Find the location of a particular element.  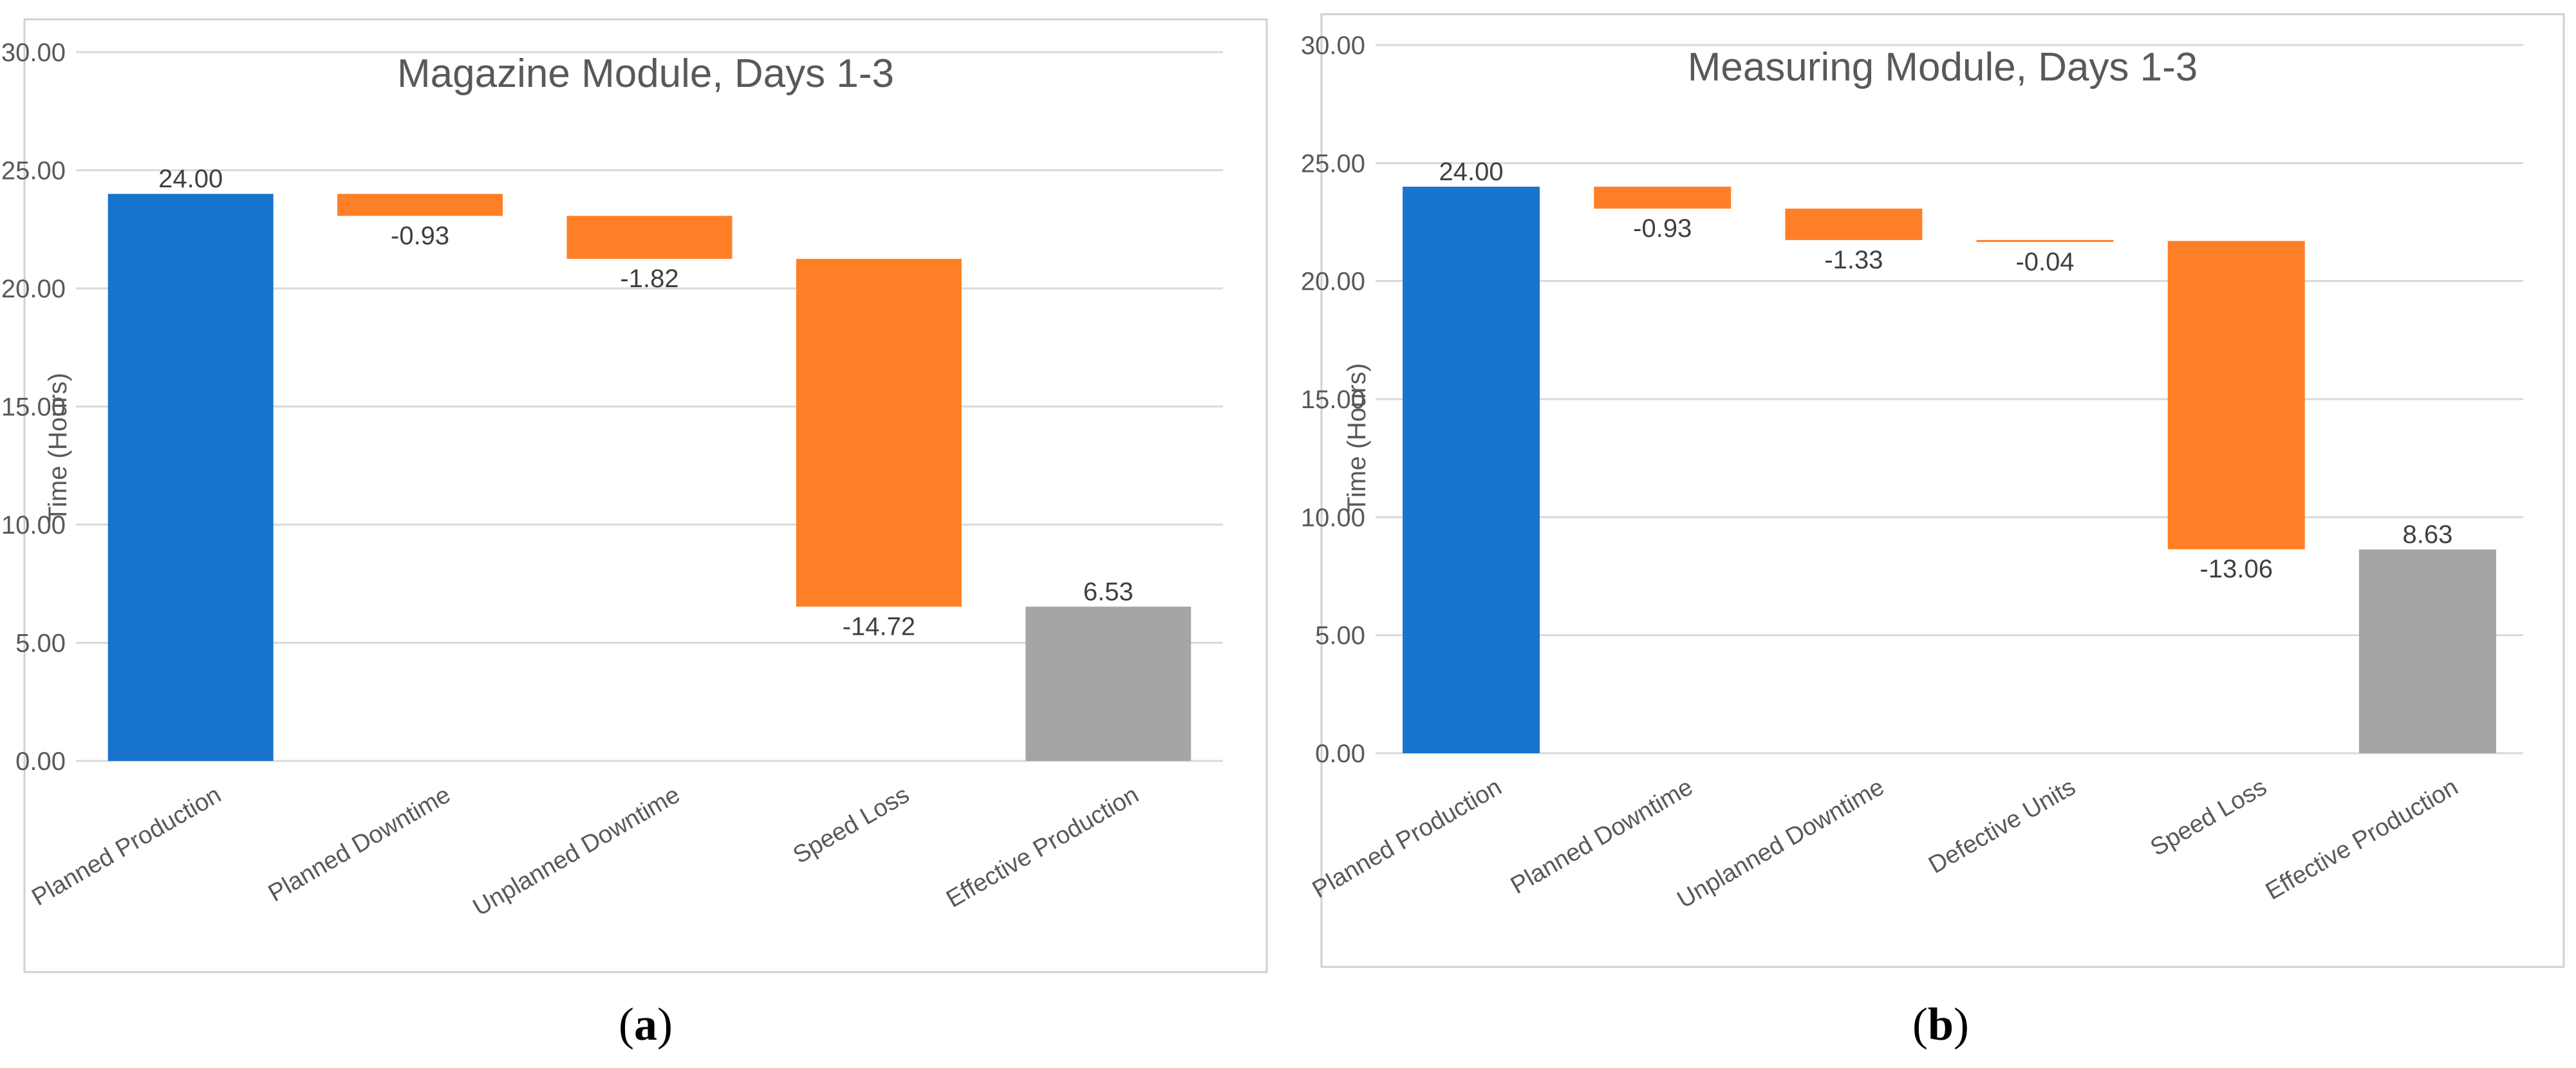

y-tick-label-a-4: 20.00 is located at coordinates (33, 289).